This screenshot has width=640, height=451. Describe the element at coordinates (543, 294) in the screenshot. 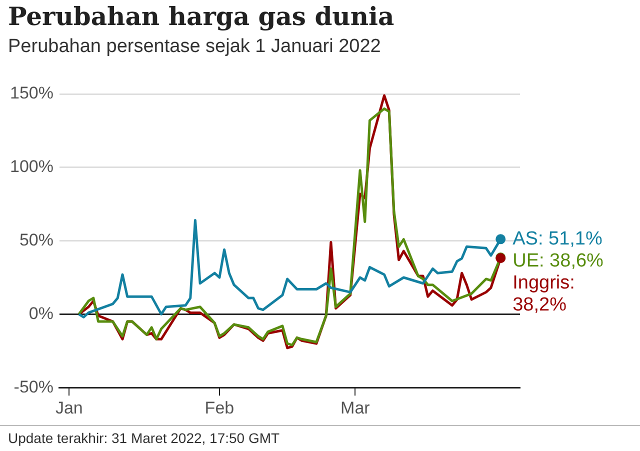

I see `annotation: Inggris: 38,2%` at that location.